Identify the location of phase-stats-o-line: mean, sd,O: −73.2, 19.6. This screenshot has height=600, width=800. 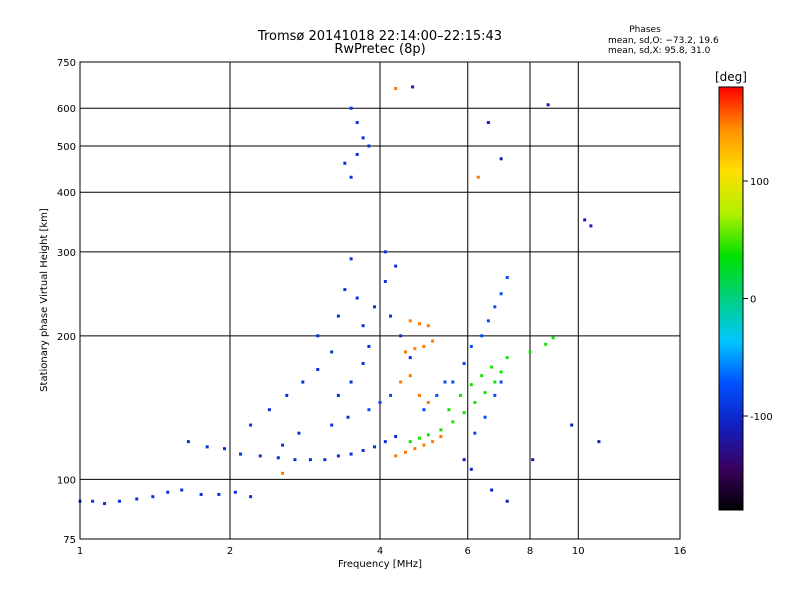
(663, 41).